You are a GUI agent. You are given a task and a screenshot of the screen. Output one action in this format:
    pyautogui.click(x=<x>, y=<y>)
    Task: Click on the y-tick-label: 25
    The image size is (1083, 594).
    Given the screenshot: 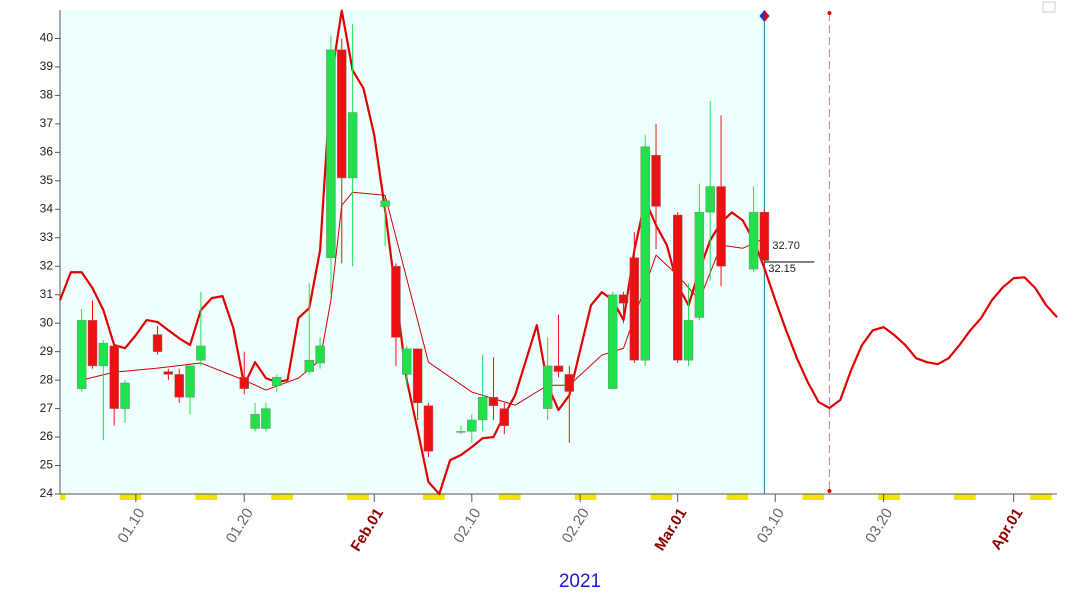 What is the action you would take?
    pyautogui.click(x=47, y=465)
    